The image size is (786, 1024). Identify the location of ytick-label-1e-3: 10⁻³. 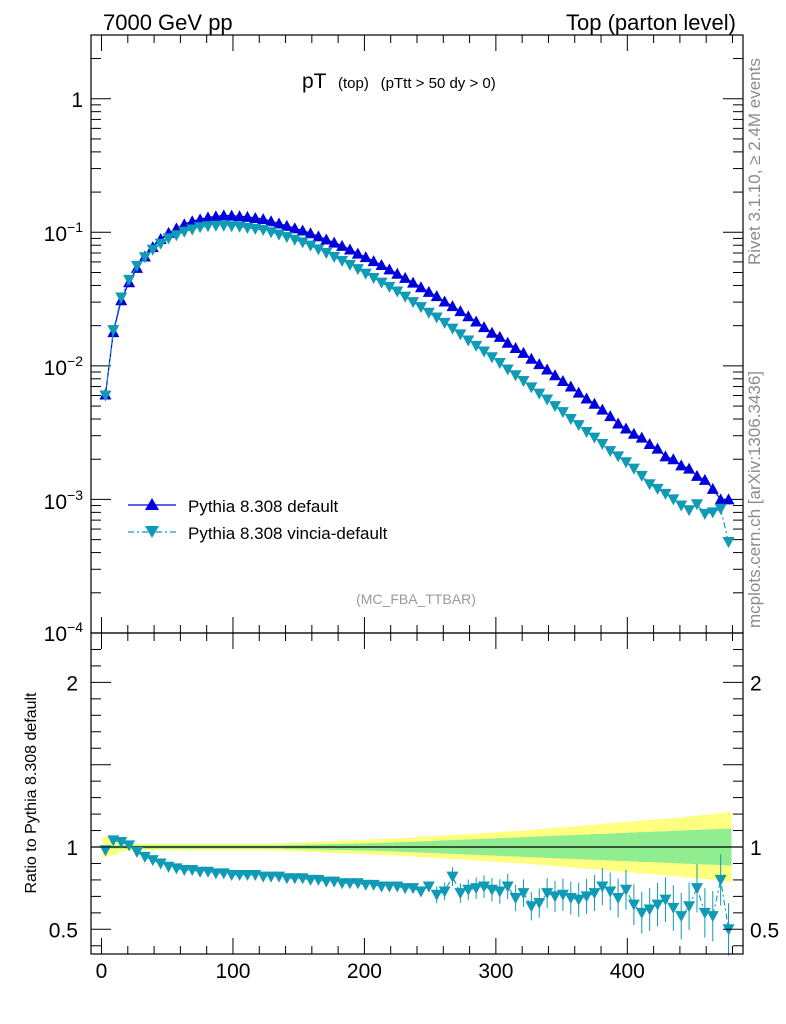
(64, 500).